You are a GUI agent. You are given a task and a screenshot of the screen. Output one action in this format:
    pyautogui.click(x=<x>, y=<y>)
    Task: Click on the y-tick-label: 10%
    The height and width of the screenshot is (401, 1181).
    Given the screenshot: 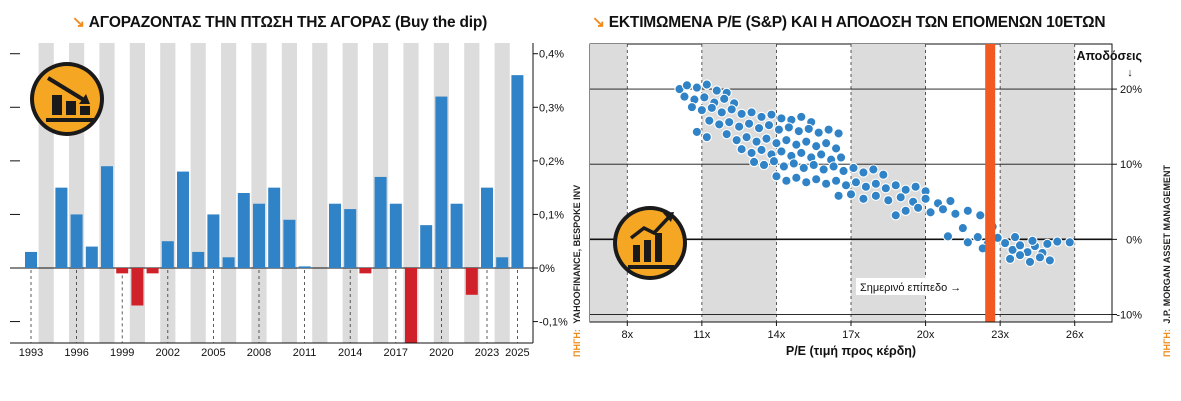 What is the action you would take?
    pyautogui.click(x=1131, y=165)
    